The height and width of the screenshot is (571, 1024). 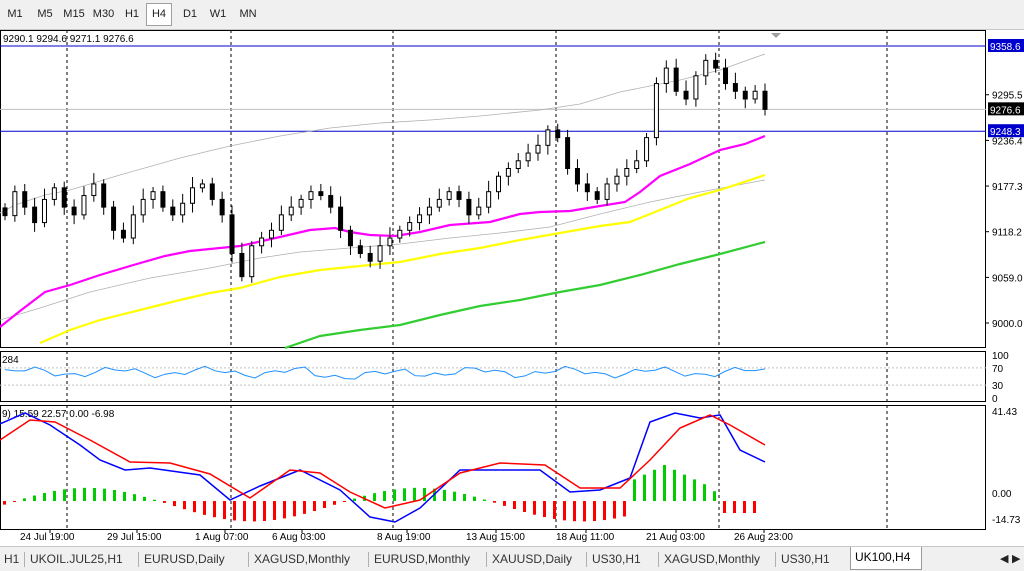 What do you see at coordinates (1016, 559) in the screenshot?
I see `scroll-right-button: ▶` at bounding box center [1016, 559].